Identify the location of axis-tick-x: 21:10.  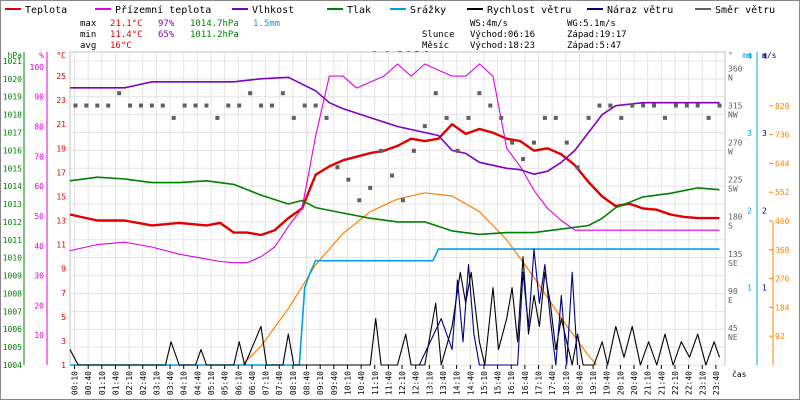
(648, 383).